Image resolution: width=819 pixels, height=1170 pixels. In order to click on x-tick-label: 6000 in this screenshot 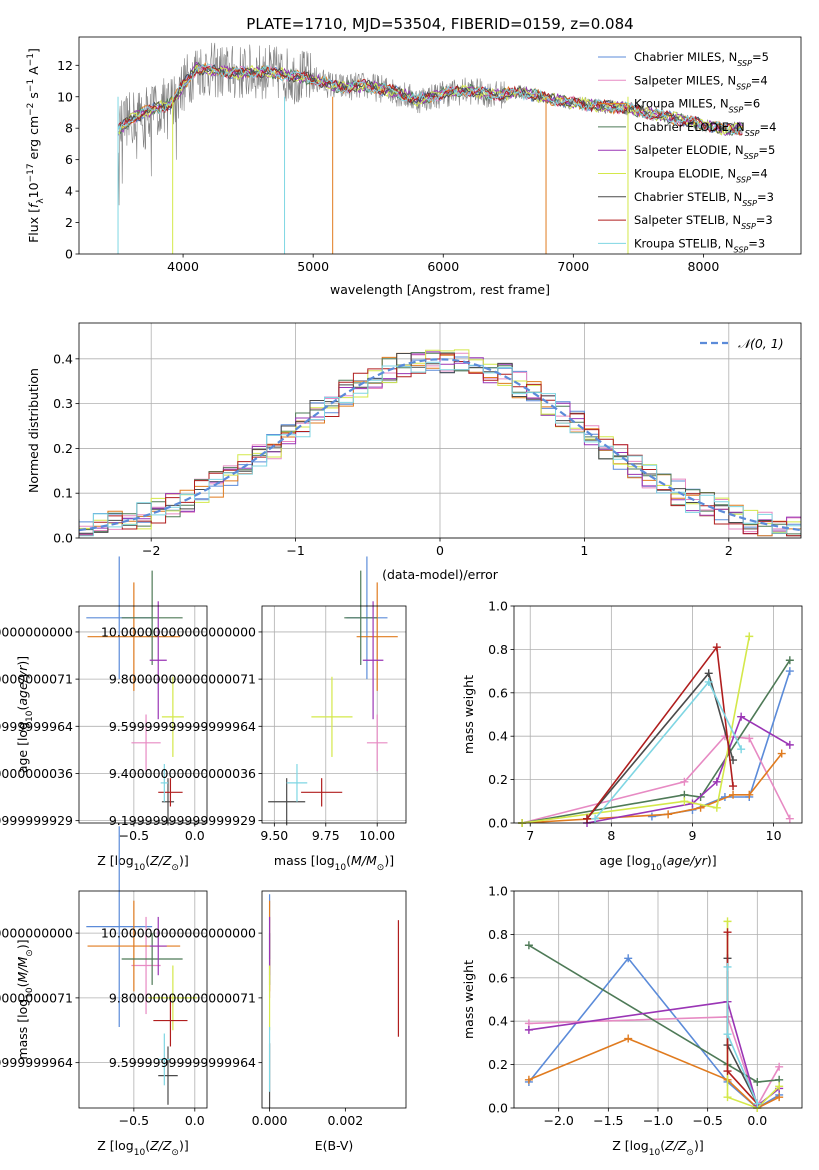, I will do `click(443, 266)`.